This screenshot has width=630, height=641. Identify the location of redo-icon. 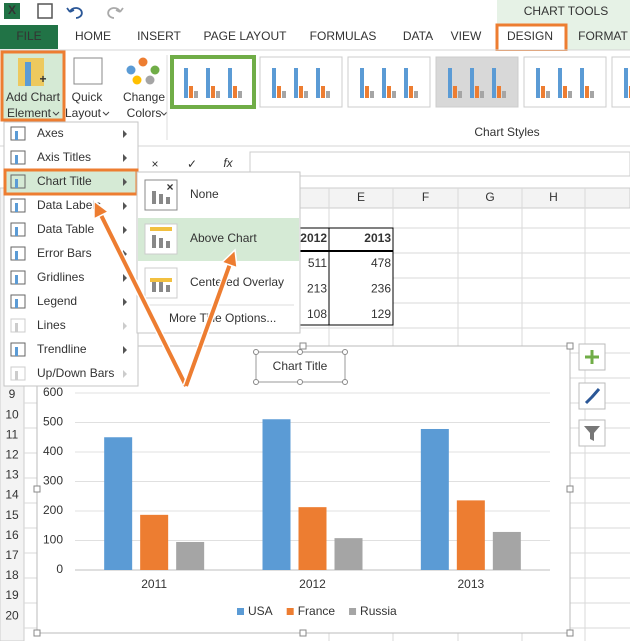
(115, 13).